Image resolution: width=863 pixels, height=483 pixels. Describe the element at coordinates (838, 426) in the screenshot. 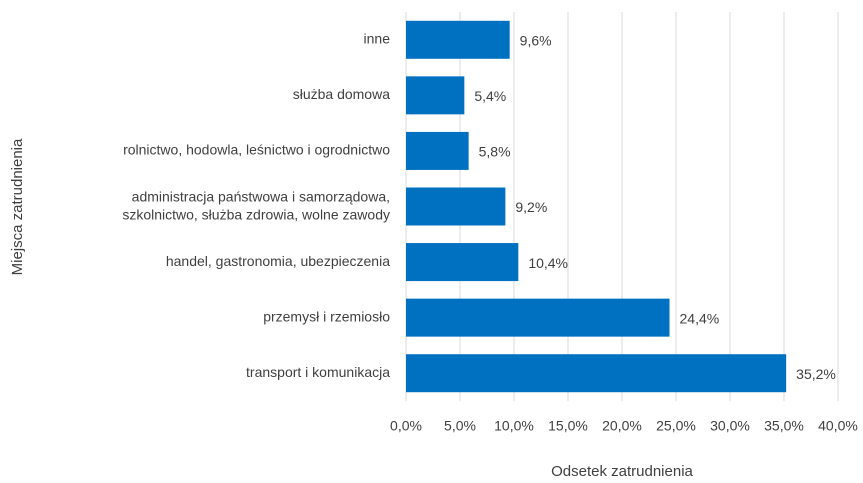

I see `x-tick-label: 40,0%` at that location.